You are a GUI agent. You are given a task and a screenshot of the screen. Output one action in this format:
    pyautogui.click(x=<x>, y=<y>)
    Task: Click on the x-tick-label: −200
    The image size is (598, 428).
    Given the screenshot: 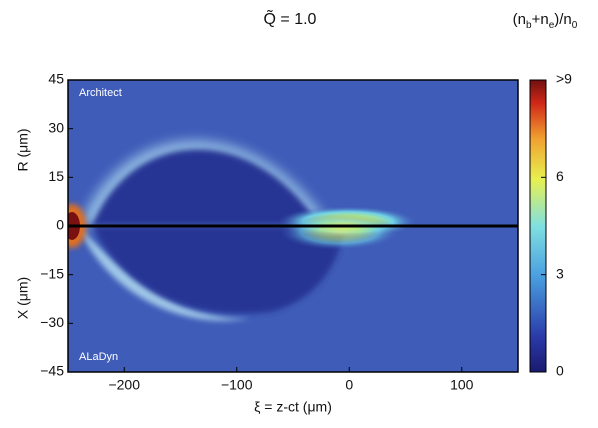 What is the action you would take?
    pyautogui.click(x=124, y=385)
    